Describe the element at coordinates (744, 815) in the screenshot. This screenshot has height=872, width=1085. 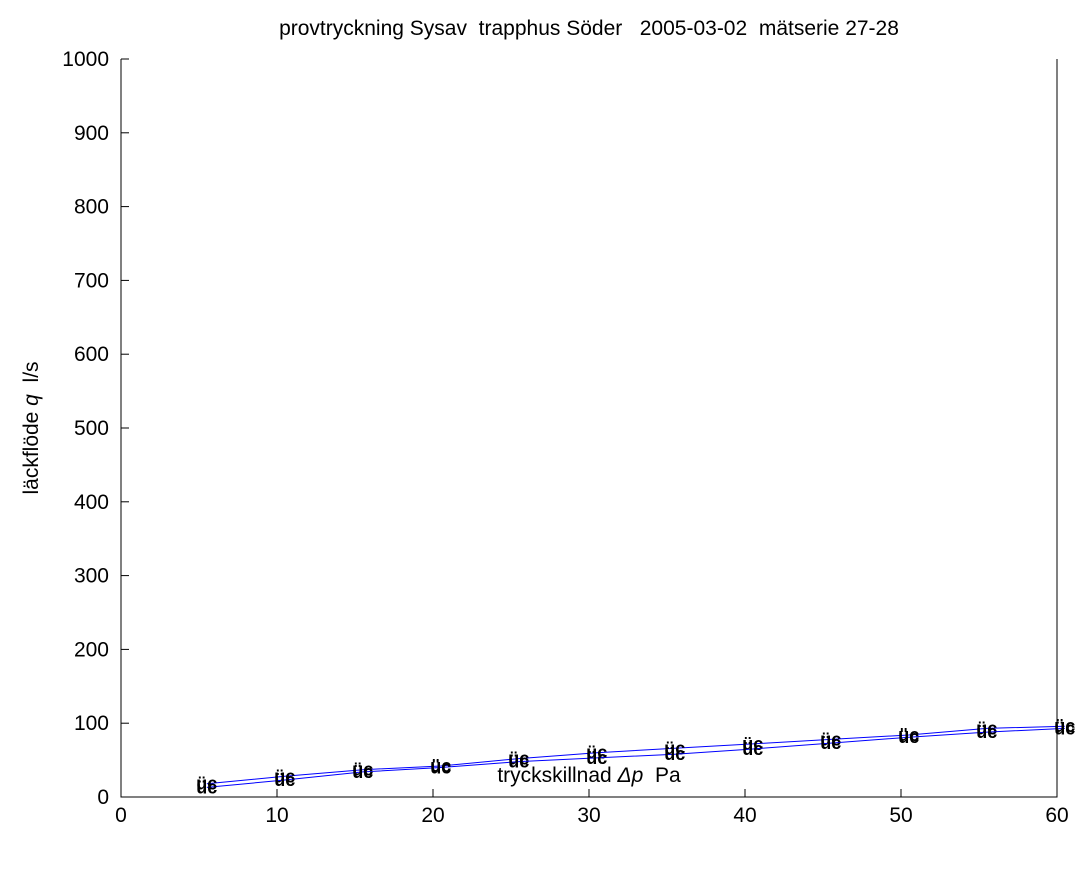
I see `x-tick-label: 40` at that location.